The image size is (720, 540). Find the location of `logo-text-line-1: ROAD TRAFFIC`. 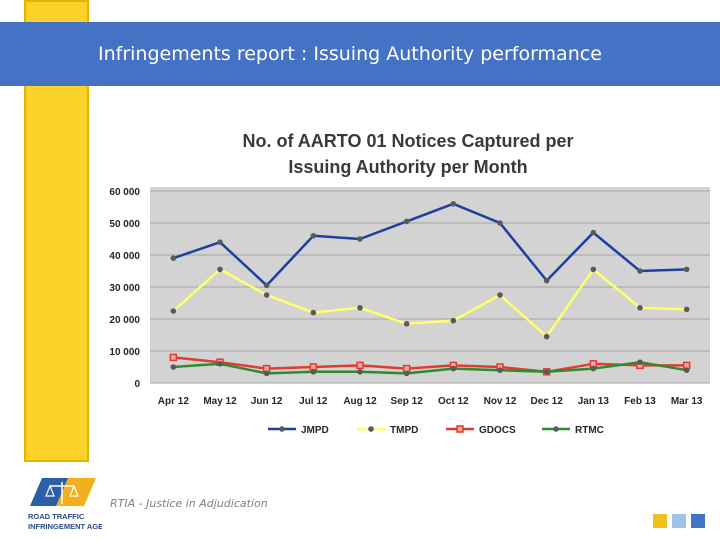

logo-text-line-1: ROAD TRAFFIC is located at coordinates (56, 516).